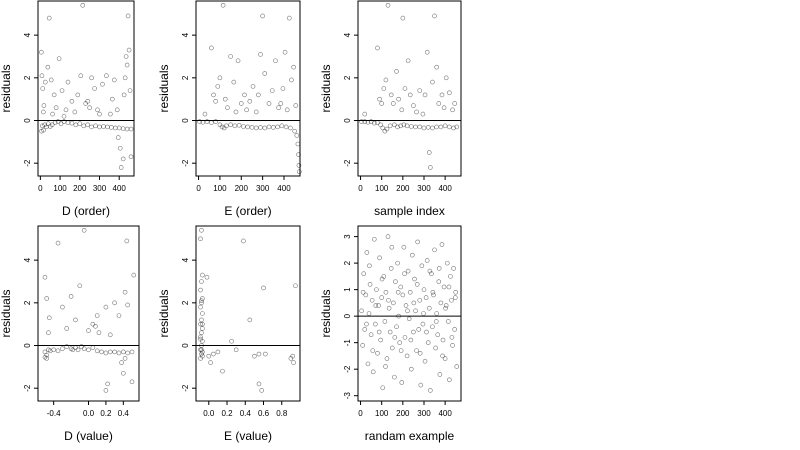 Image resolution: width=800 pixels, height=450 pixels. I want to click on x-tick-label: 0.6, so click(264, 413).